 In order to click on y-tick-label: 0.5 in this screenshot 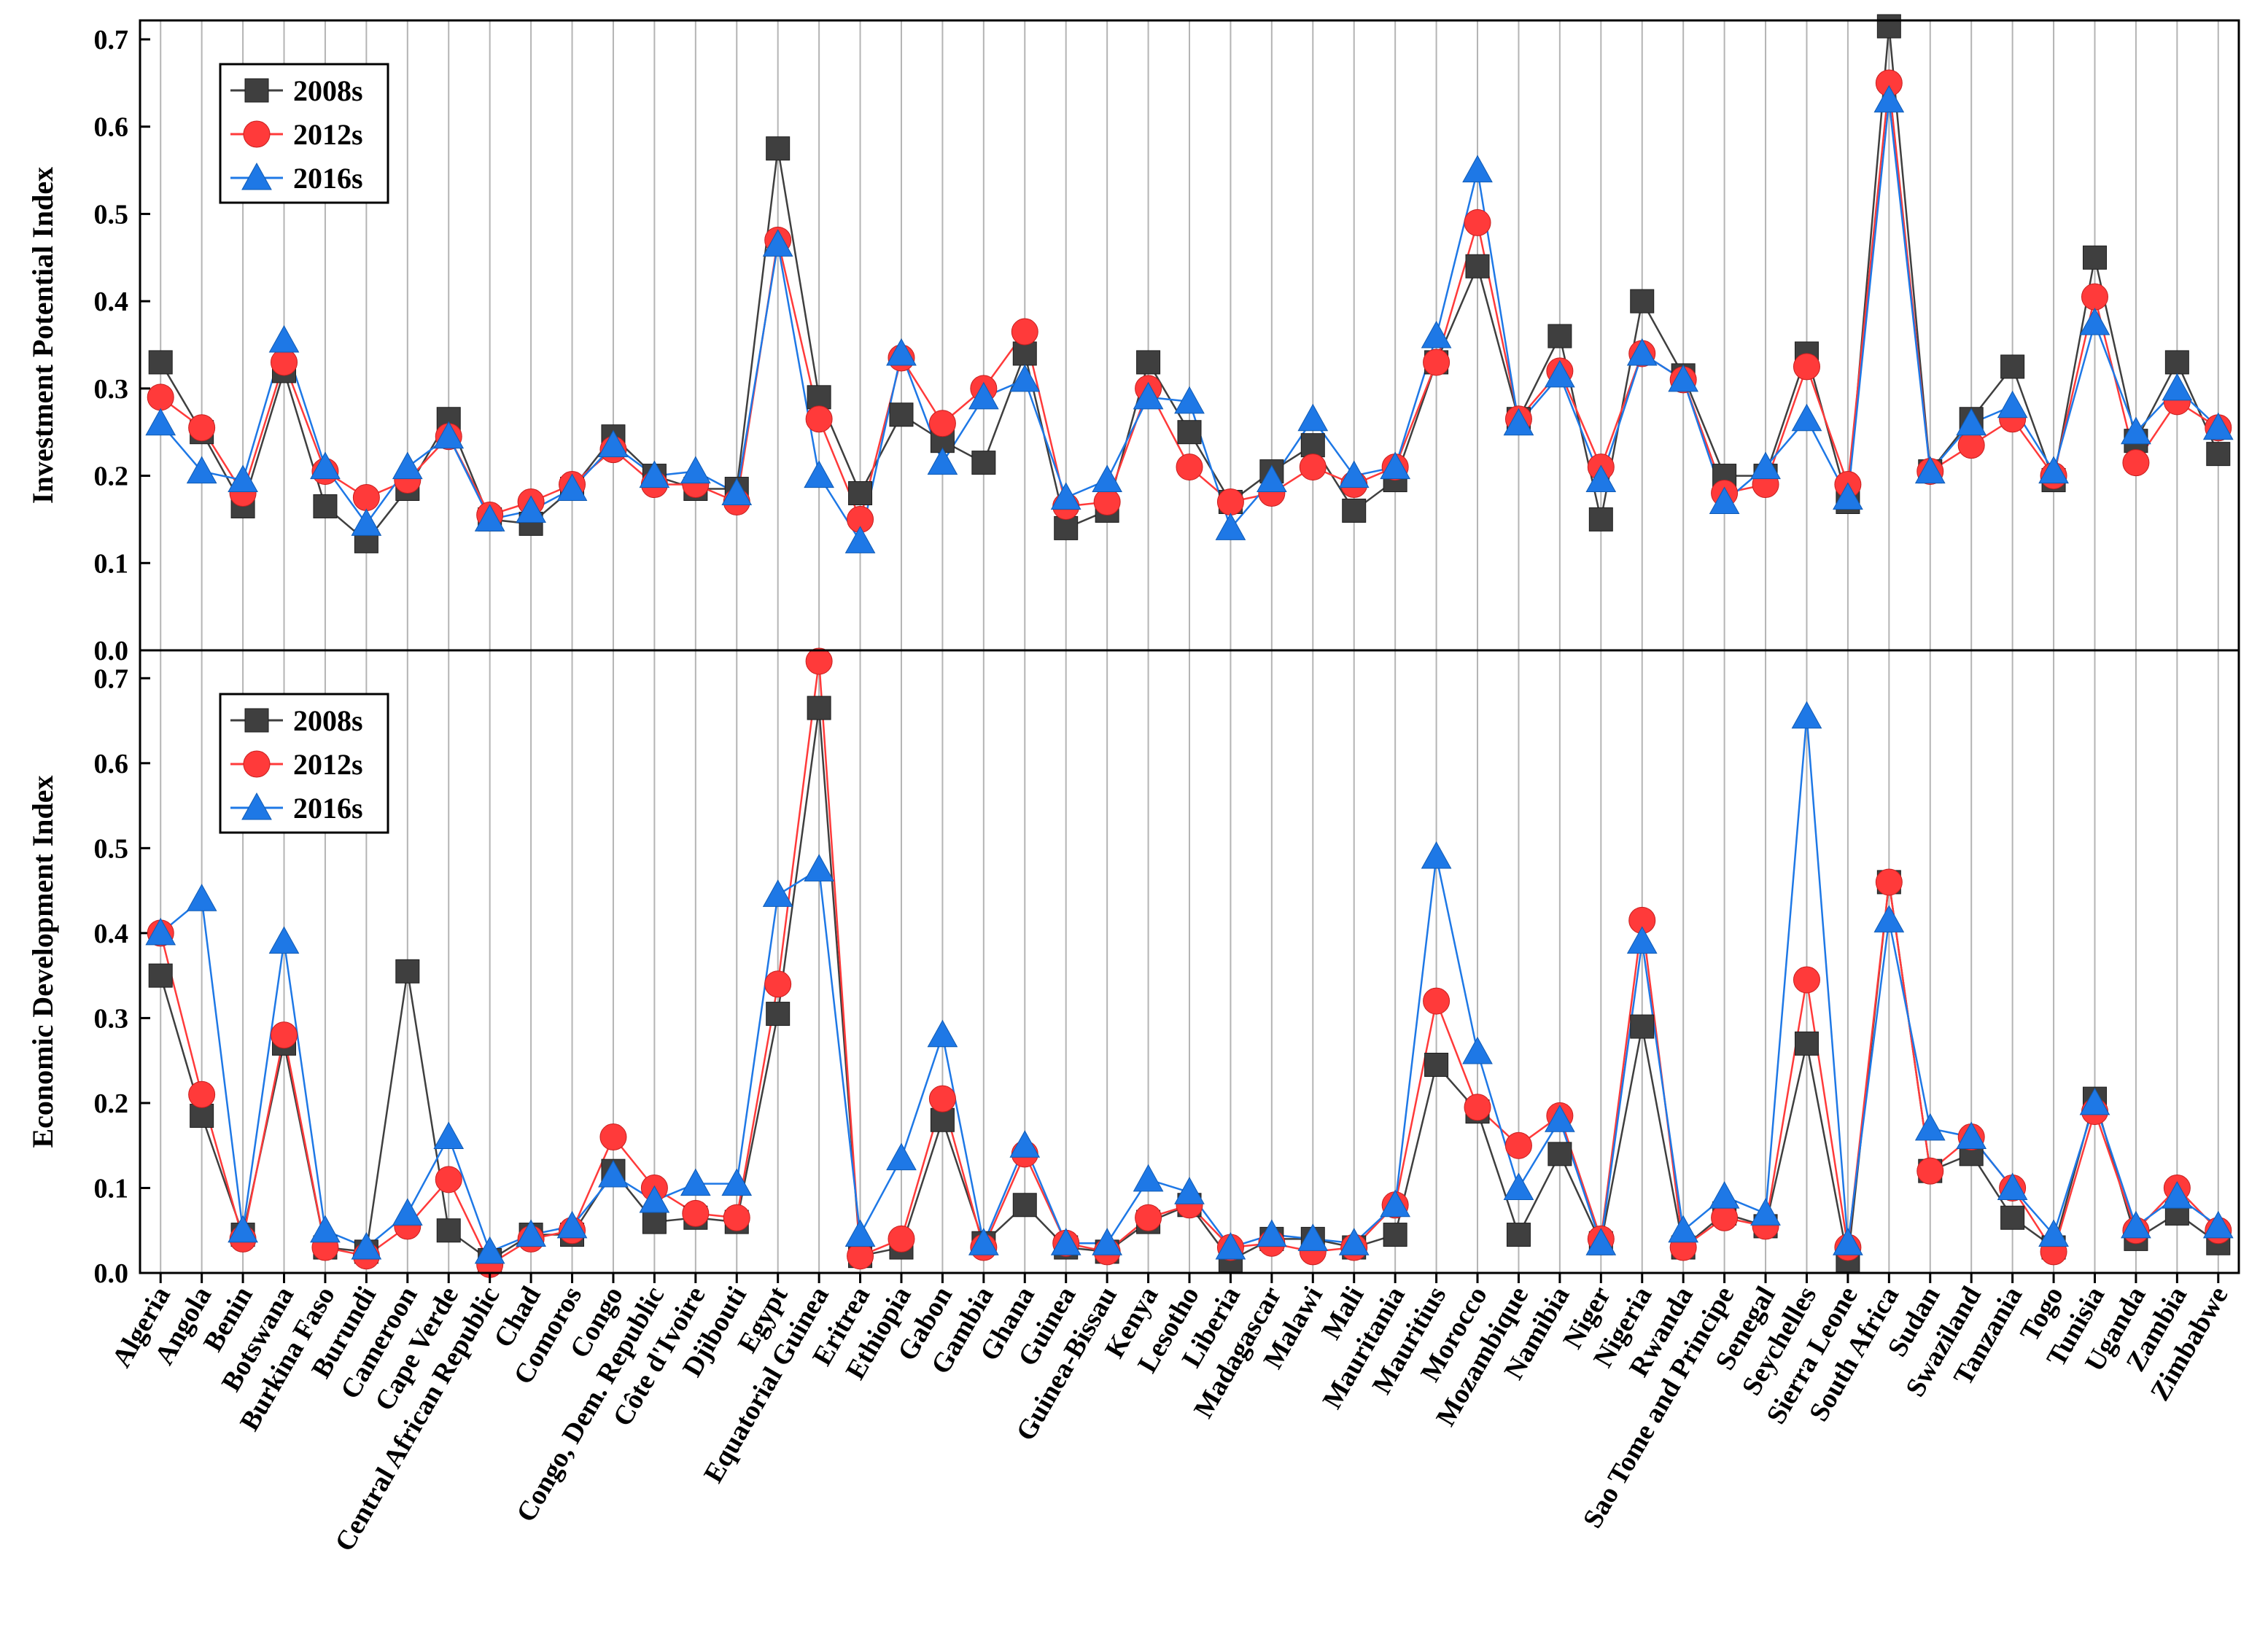, I will do `click(112, 849)`.